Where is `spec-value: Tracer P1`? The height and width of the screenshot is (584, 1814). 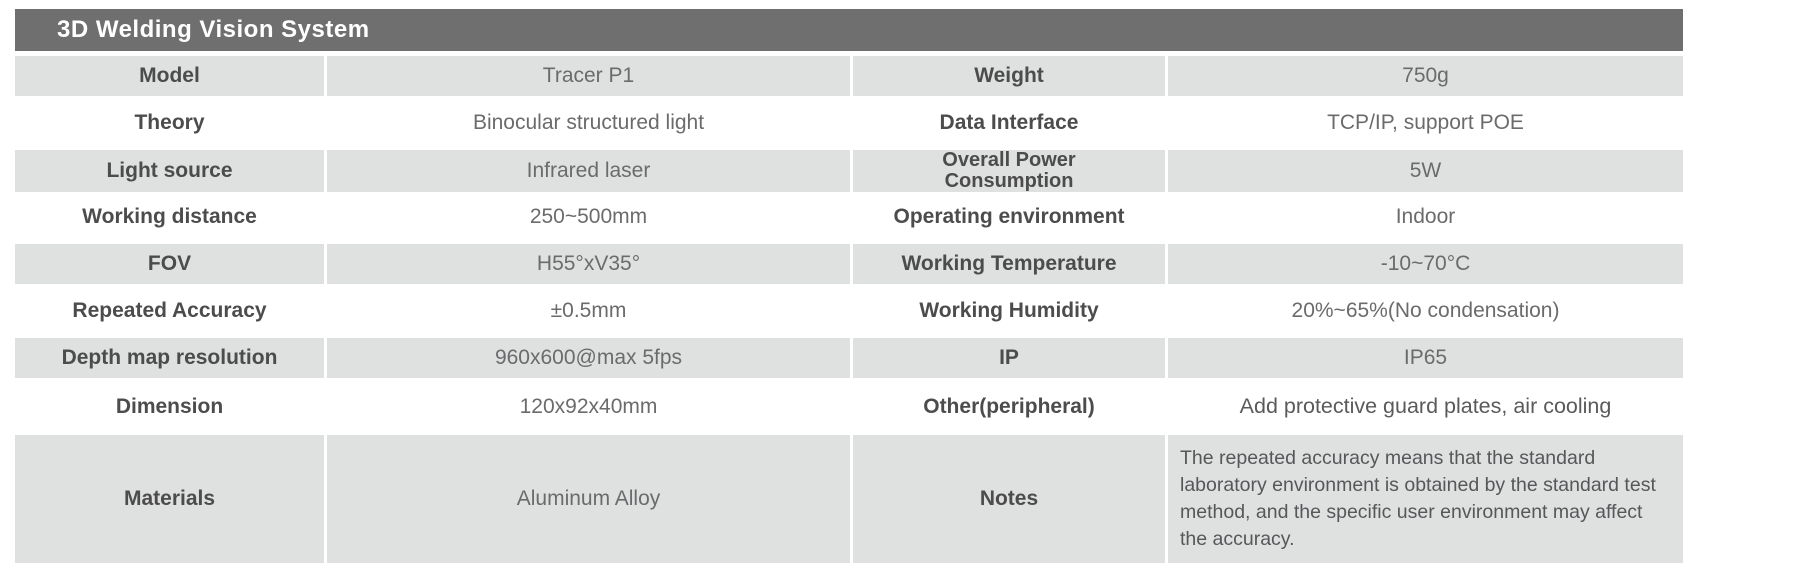
spec-value: Tracer P1 is located at coordinates (588, 75).